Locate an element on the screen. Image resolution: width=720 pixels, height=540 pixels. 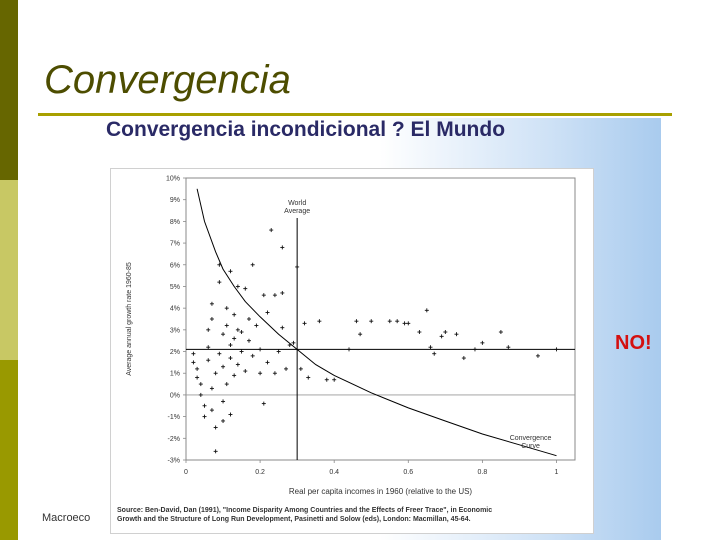
sidebar-block-light is located at coordinates (9, 270).